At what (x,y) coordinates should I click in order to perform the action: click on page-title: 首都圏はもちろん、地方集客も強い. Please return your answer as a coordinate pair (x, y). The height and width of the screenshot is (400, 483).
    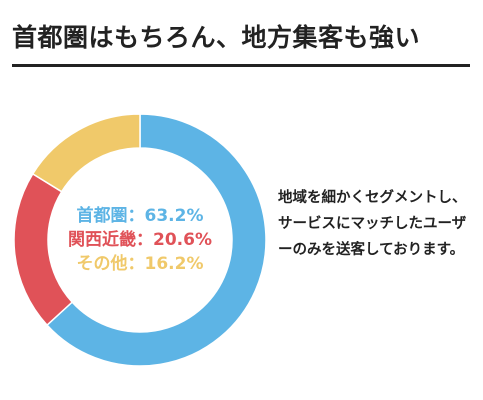
    Looking at the image, I should click on (216, 37).